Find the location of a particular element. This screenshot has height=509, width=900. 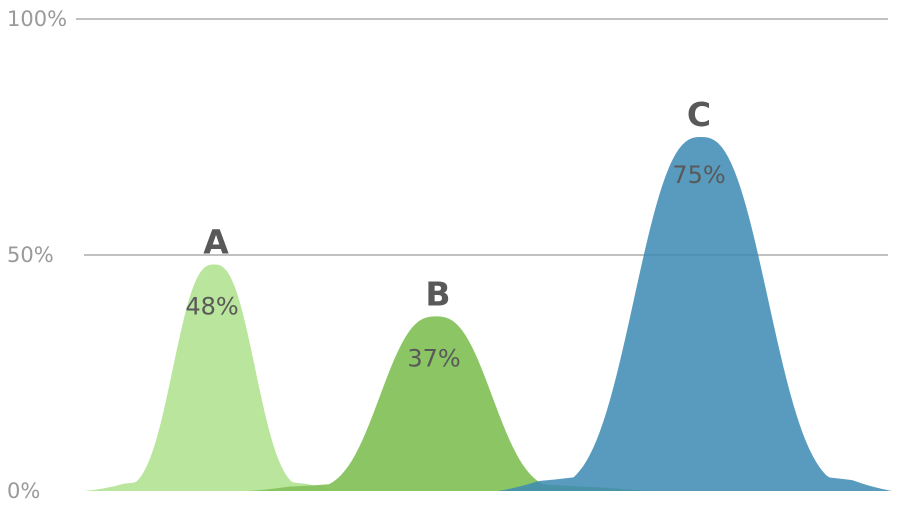

value-label-b: 37% is located at coordinates (433, 358).